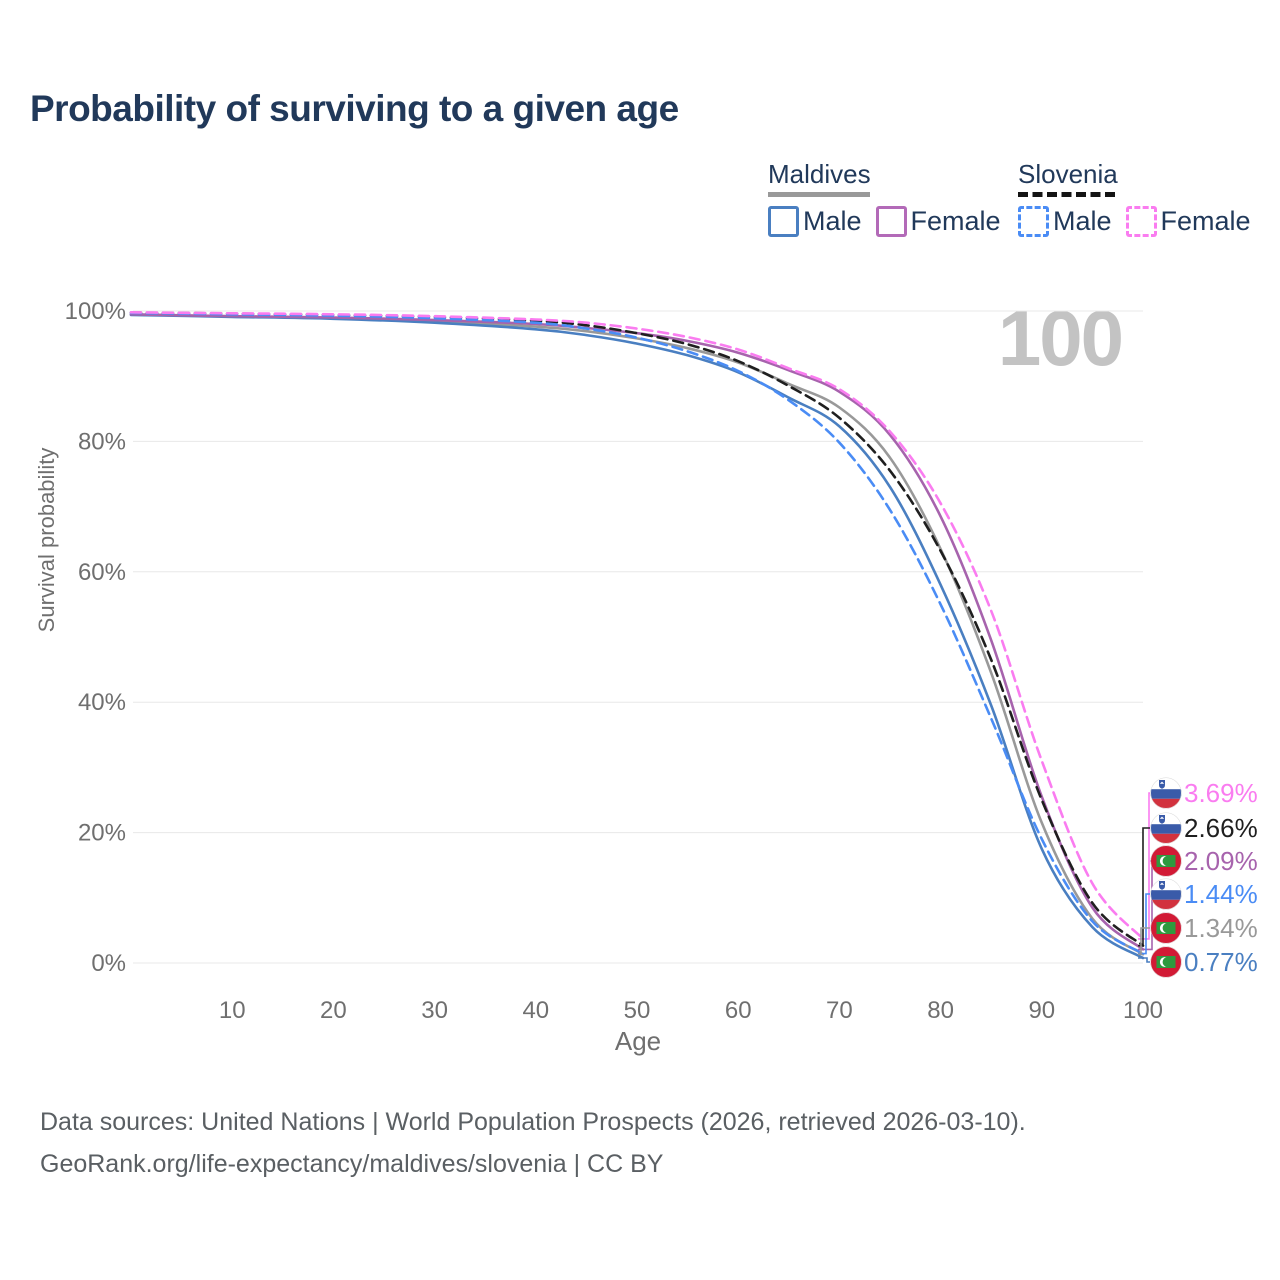 Image resolution: width=1280 pixels, height=1280 pixels. I want to click on legend-item-maldives-female: Female, so click(938, 221).